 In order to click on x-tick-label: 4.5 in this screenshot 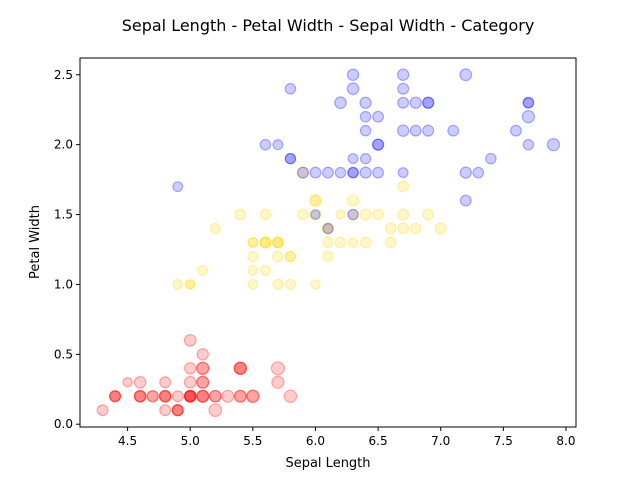, I will do `click(127, 441)`.